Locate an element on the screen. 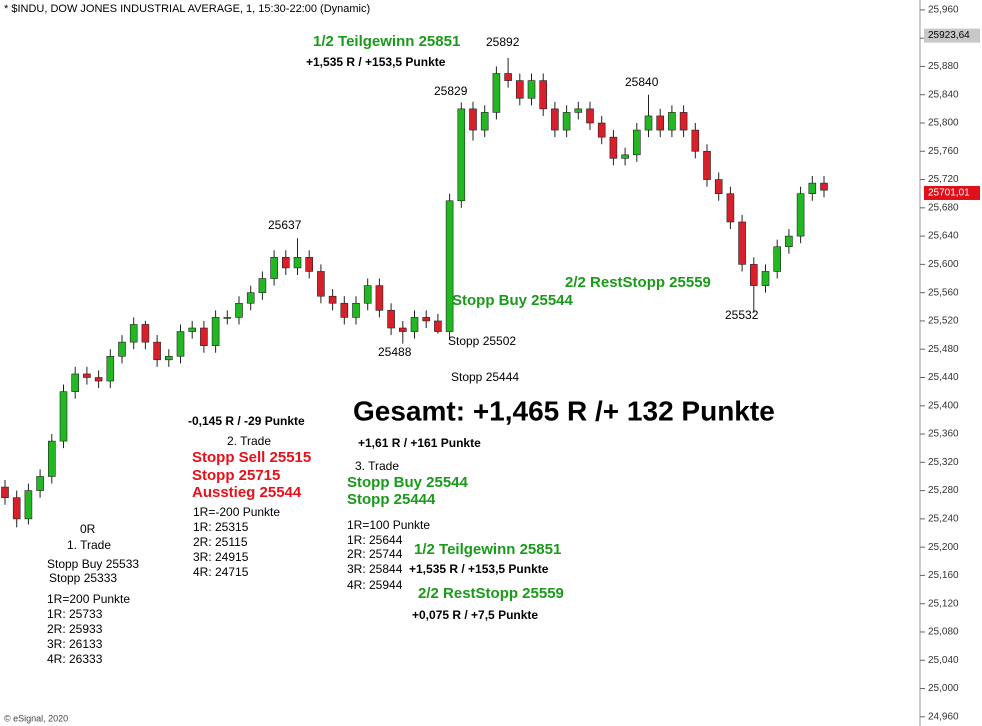 The width and height of the screenshot is (982, 726). annotation: 25488 is located at coordinates (395, 352).